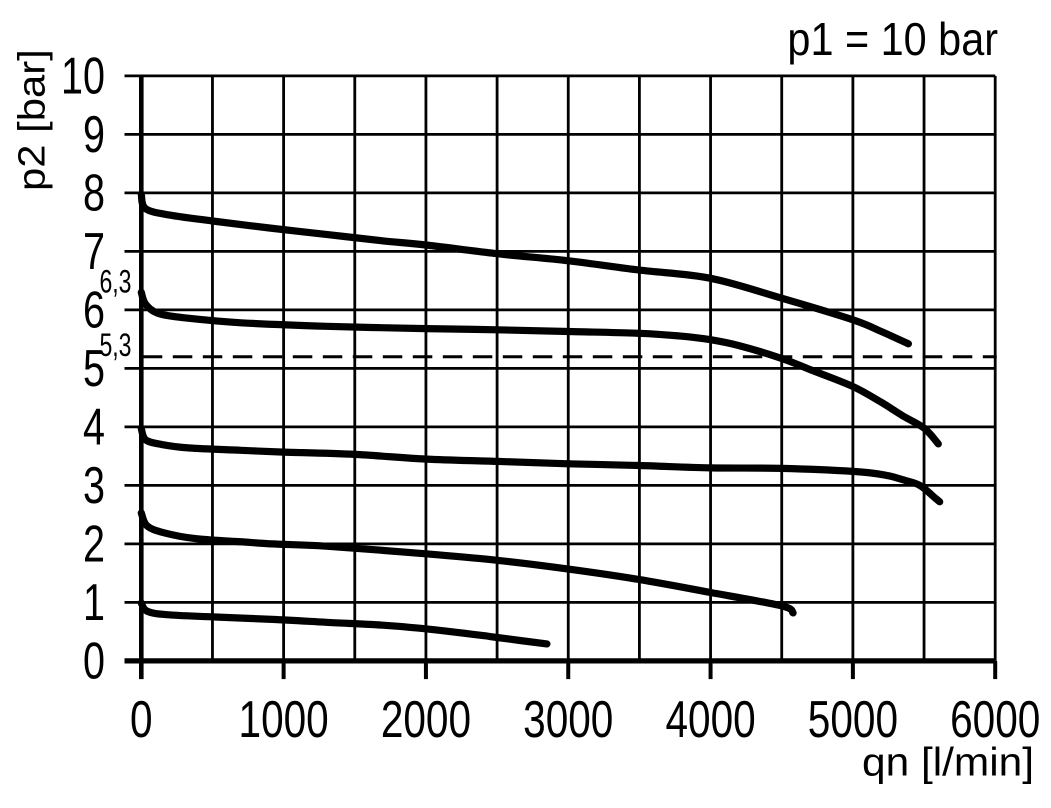  I want to click on y-tick-label: 1, so click(94, 602).